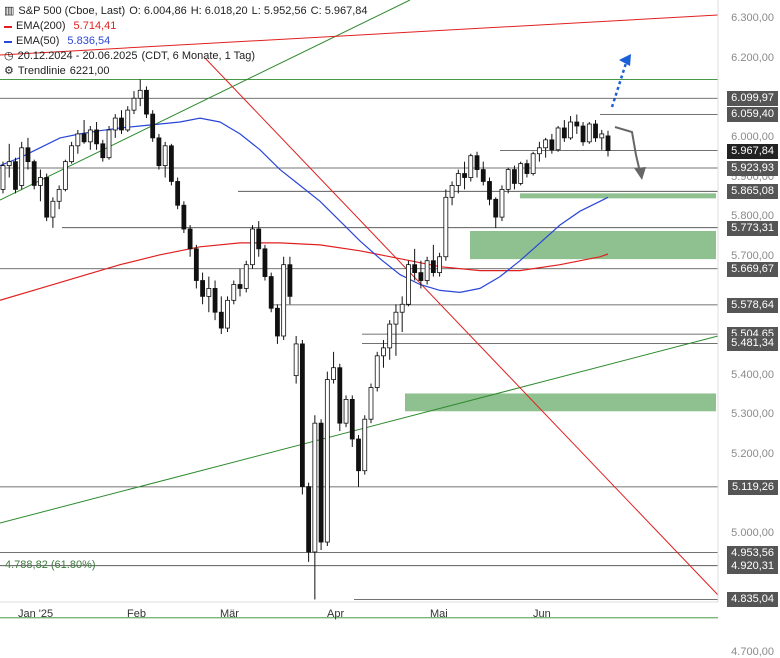 Image resolution: width=780 pixels, height=658 pixels. What do you see at coordinates (752, 18) in the screenshot?
I see `y-tick-label: 6.300,00` at bounding box center [752, 18].